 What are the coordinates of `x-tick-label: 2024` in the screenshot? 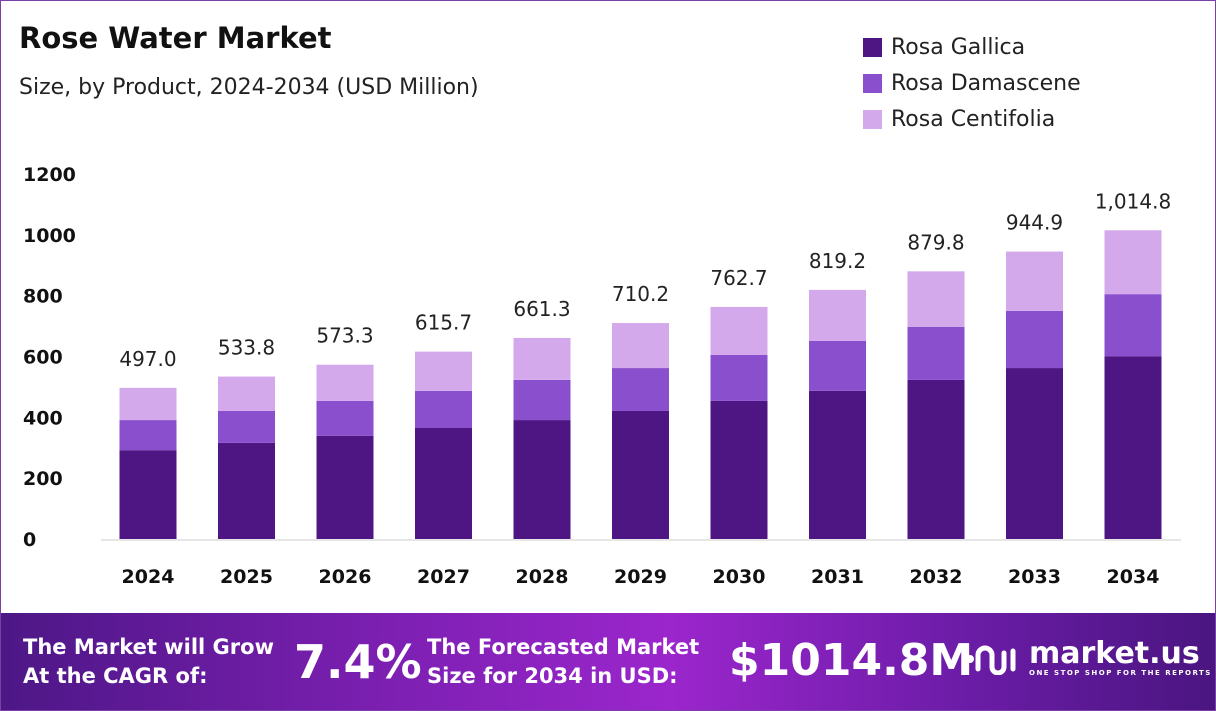 It's located at (148, 577).